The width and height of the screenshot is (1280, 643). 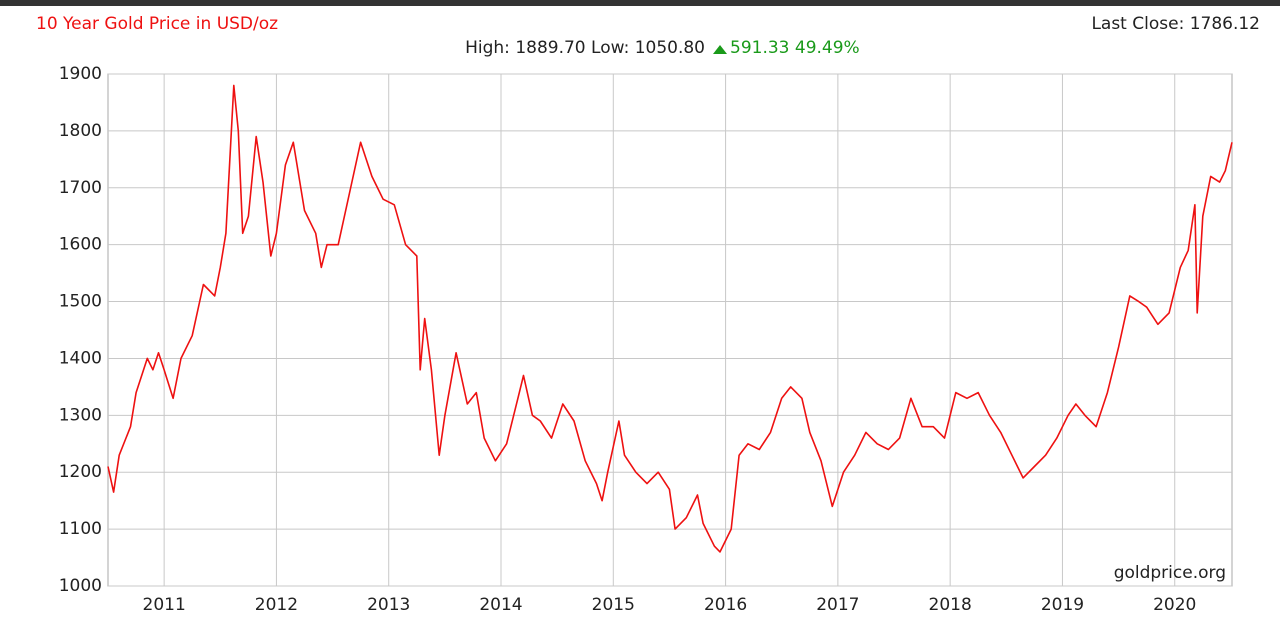 What do you see at coordinates (795, 48) in the screenshot?
I see `change: 591.33 49.49%` at bounding box center [795, 48].